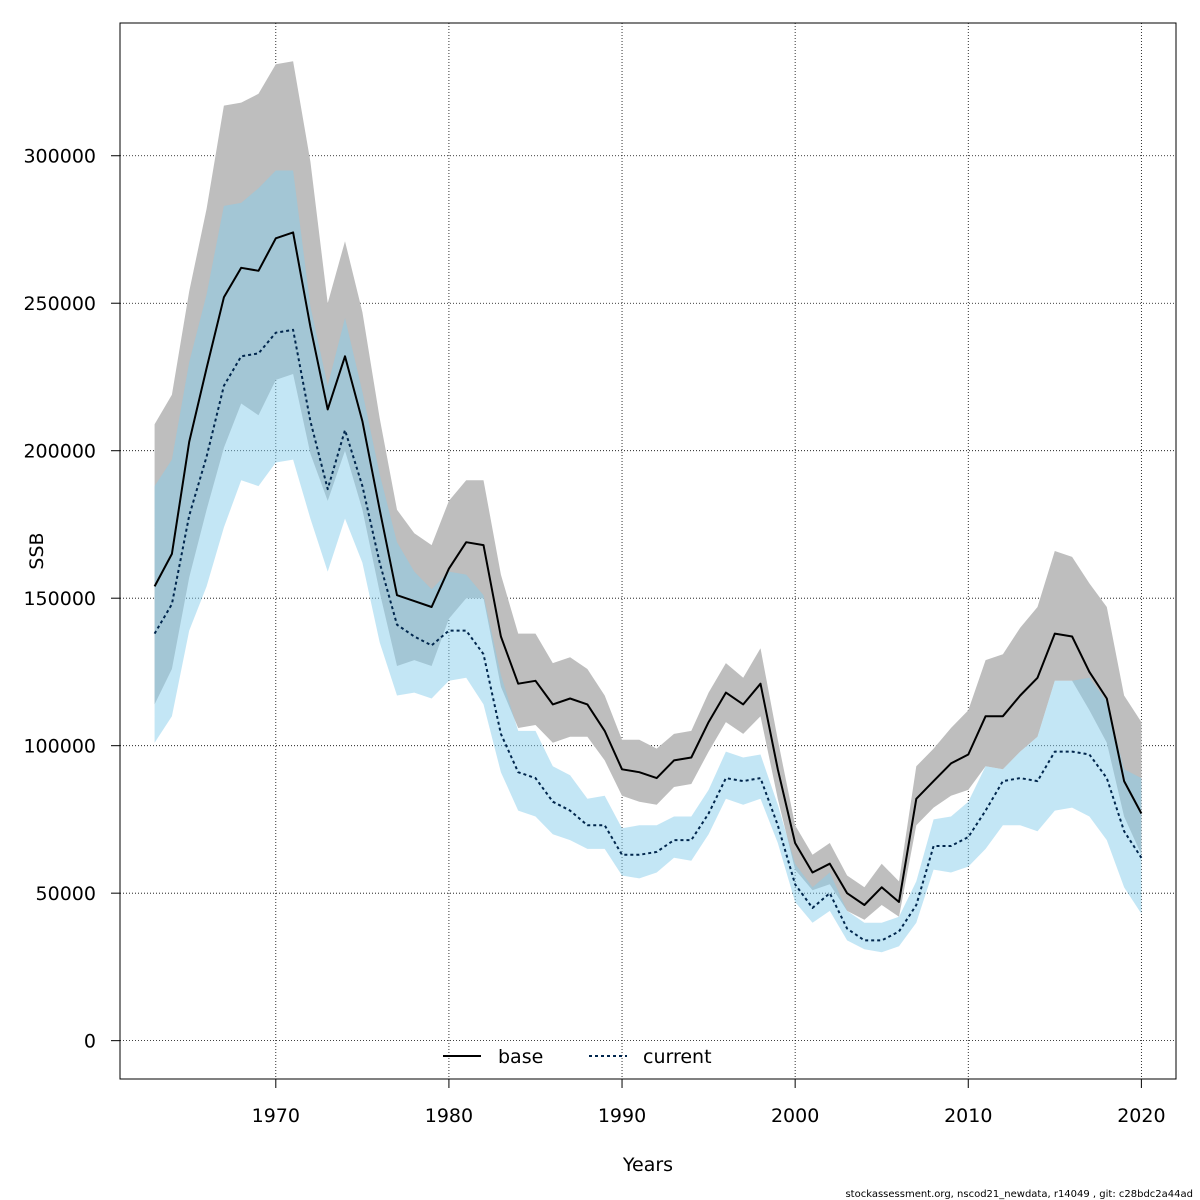  I want to click on y-tick-label: 300000, so click(59, 157).